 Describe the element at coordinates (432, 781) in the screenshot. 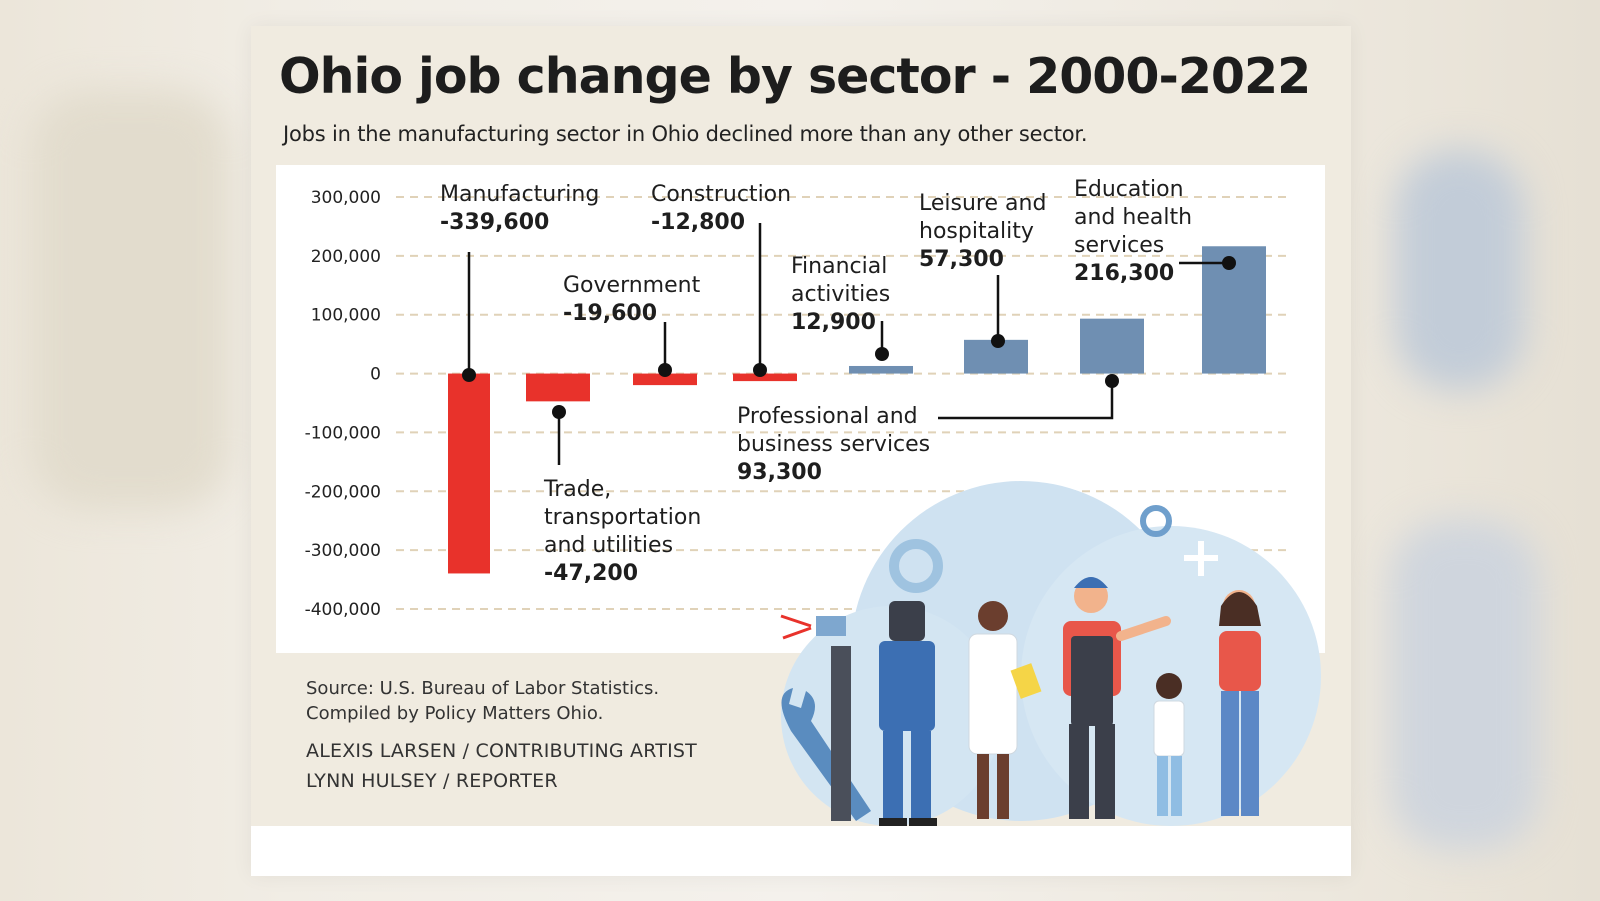

I see `reporter-credit: LYNN HULSEY / REPORTER` at that location.